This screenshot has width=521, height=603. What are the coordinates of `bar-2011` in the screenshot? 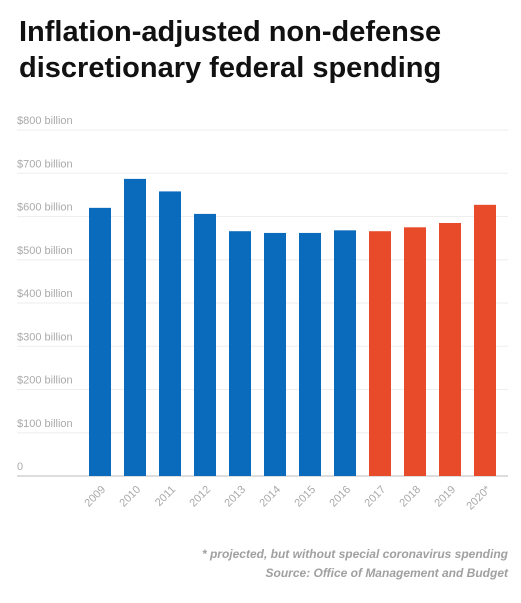 It's located at (170, 334).